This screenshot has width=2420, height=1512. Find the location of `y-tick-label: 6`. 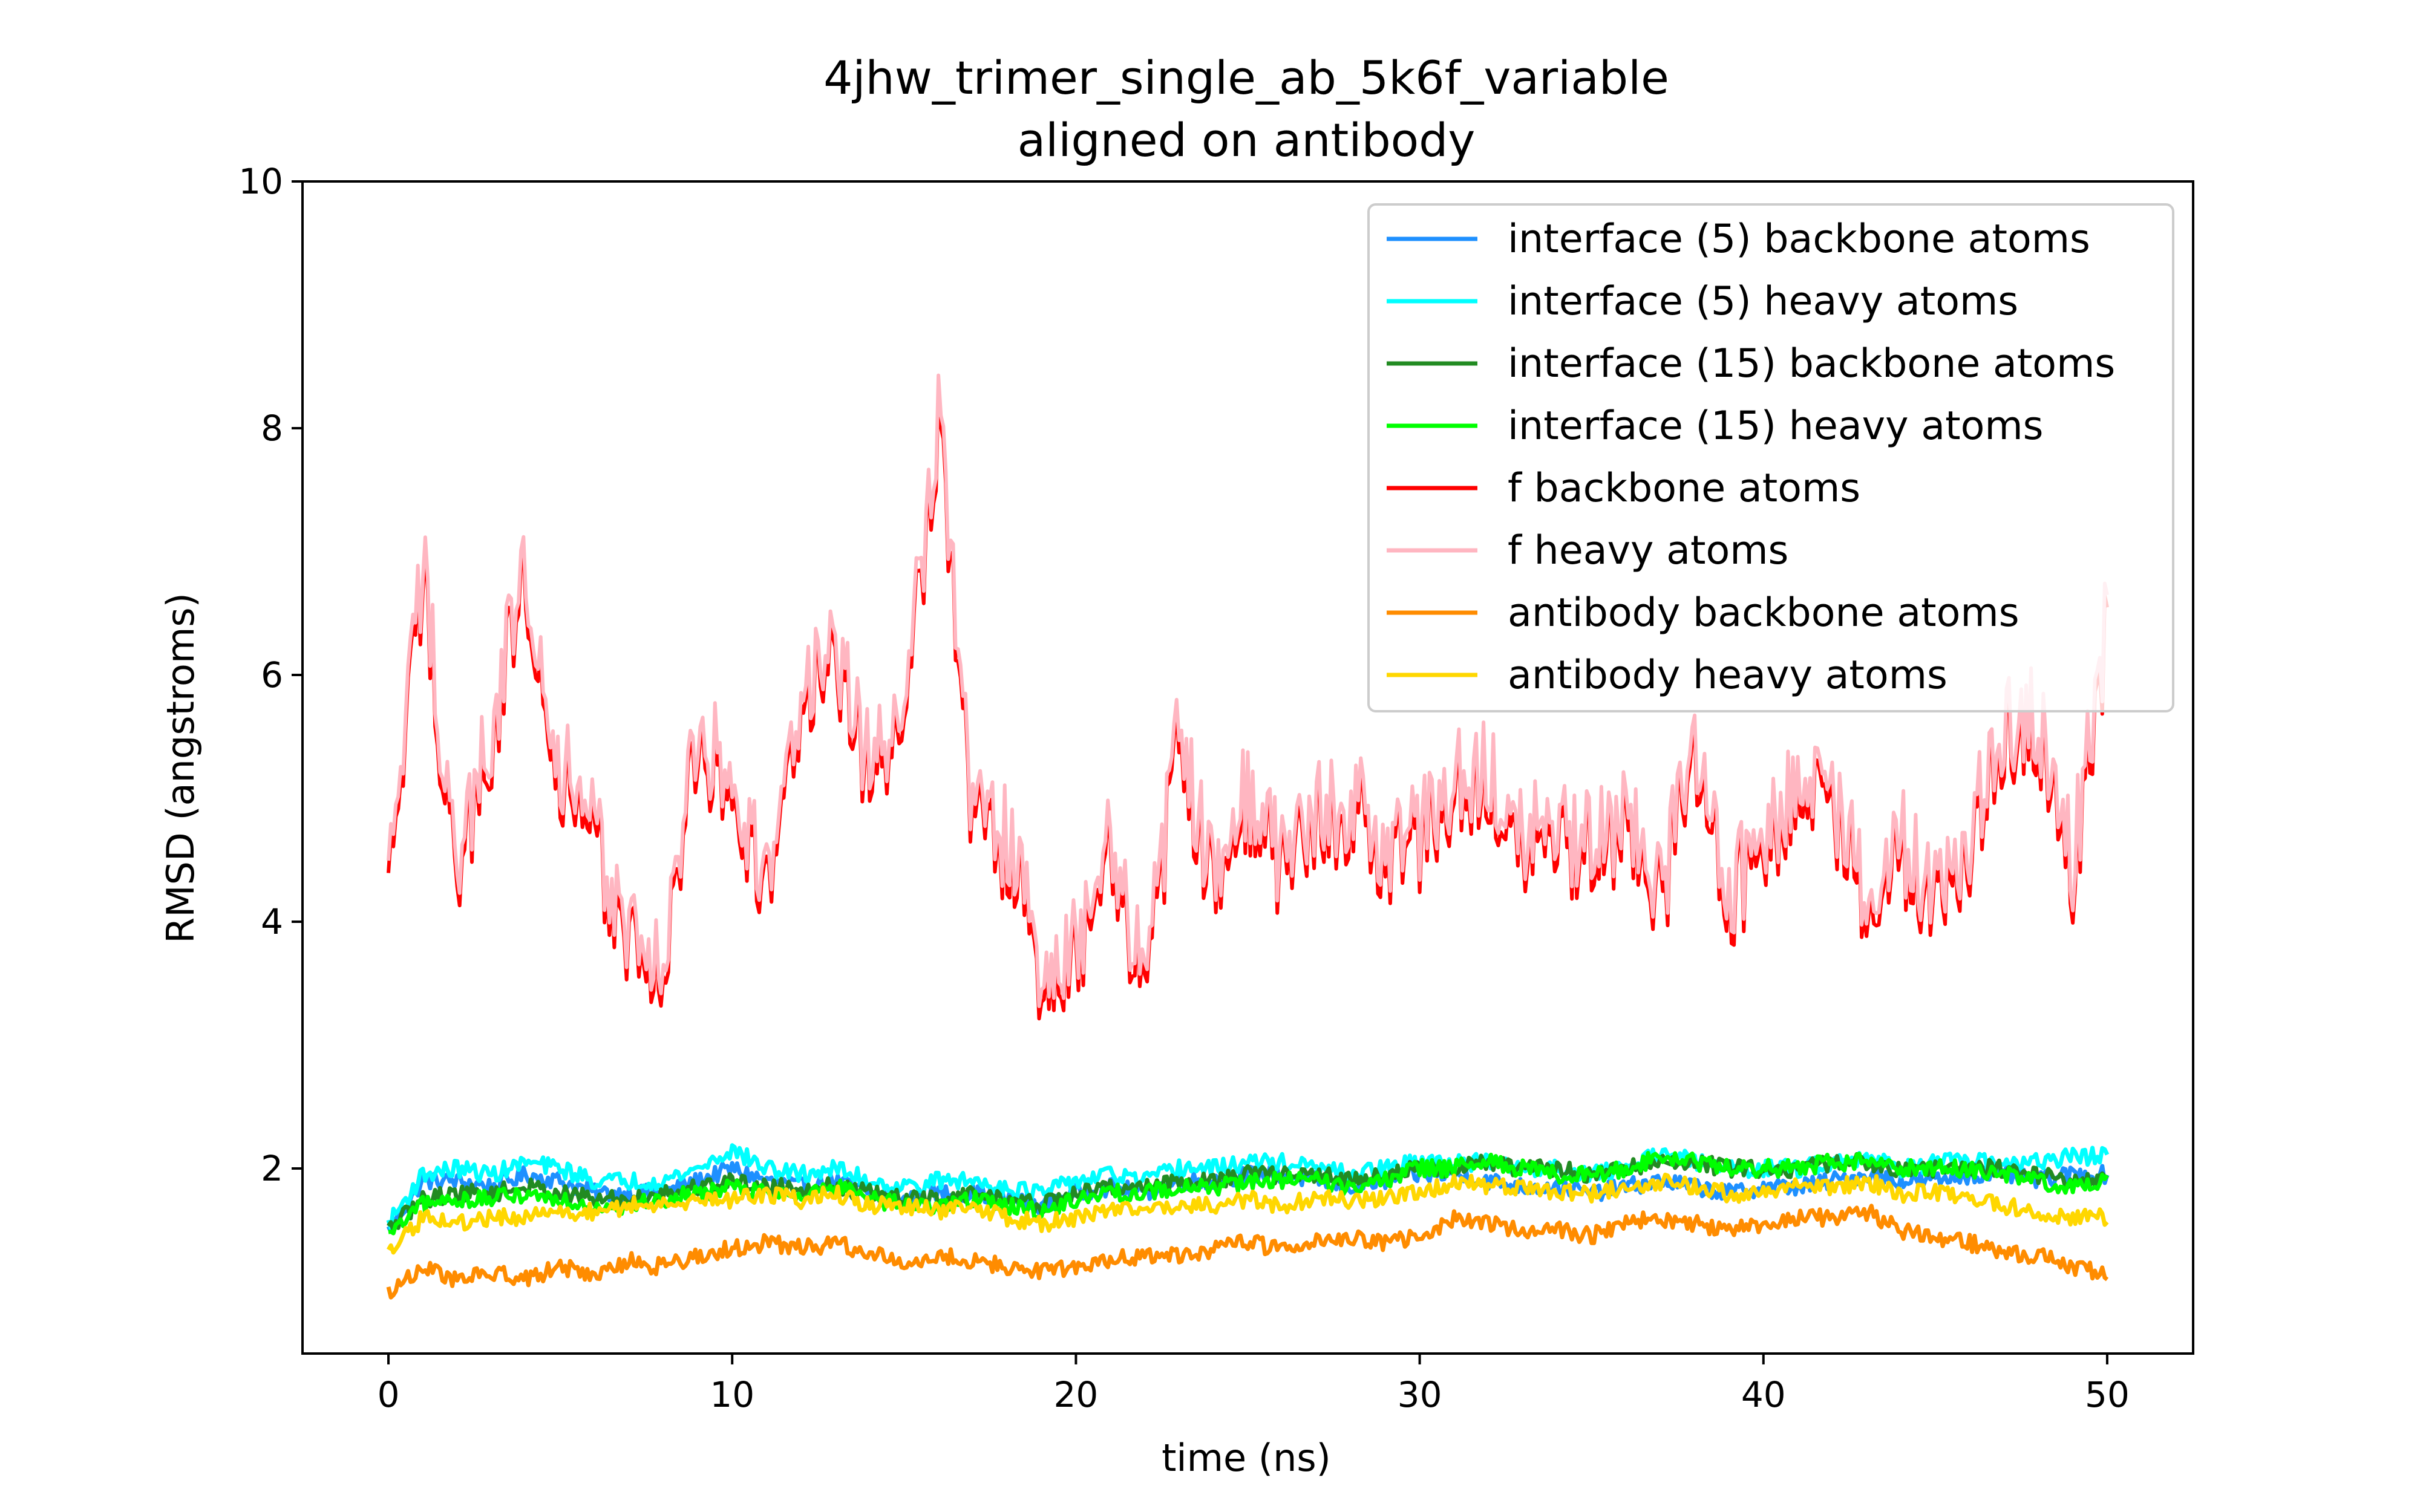

y-tick-label: 6 is located at coordinates (272, 675).